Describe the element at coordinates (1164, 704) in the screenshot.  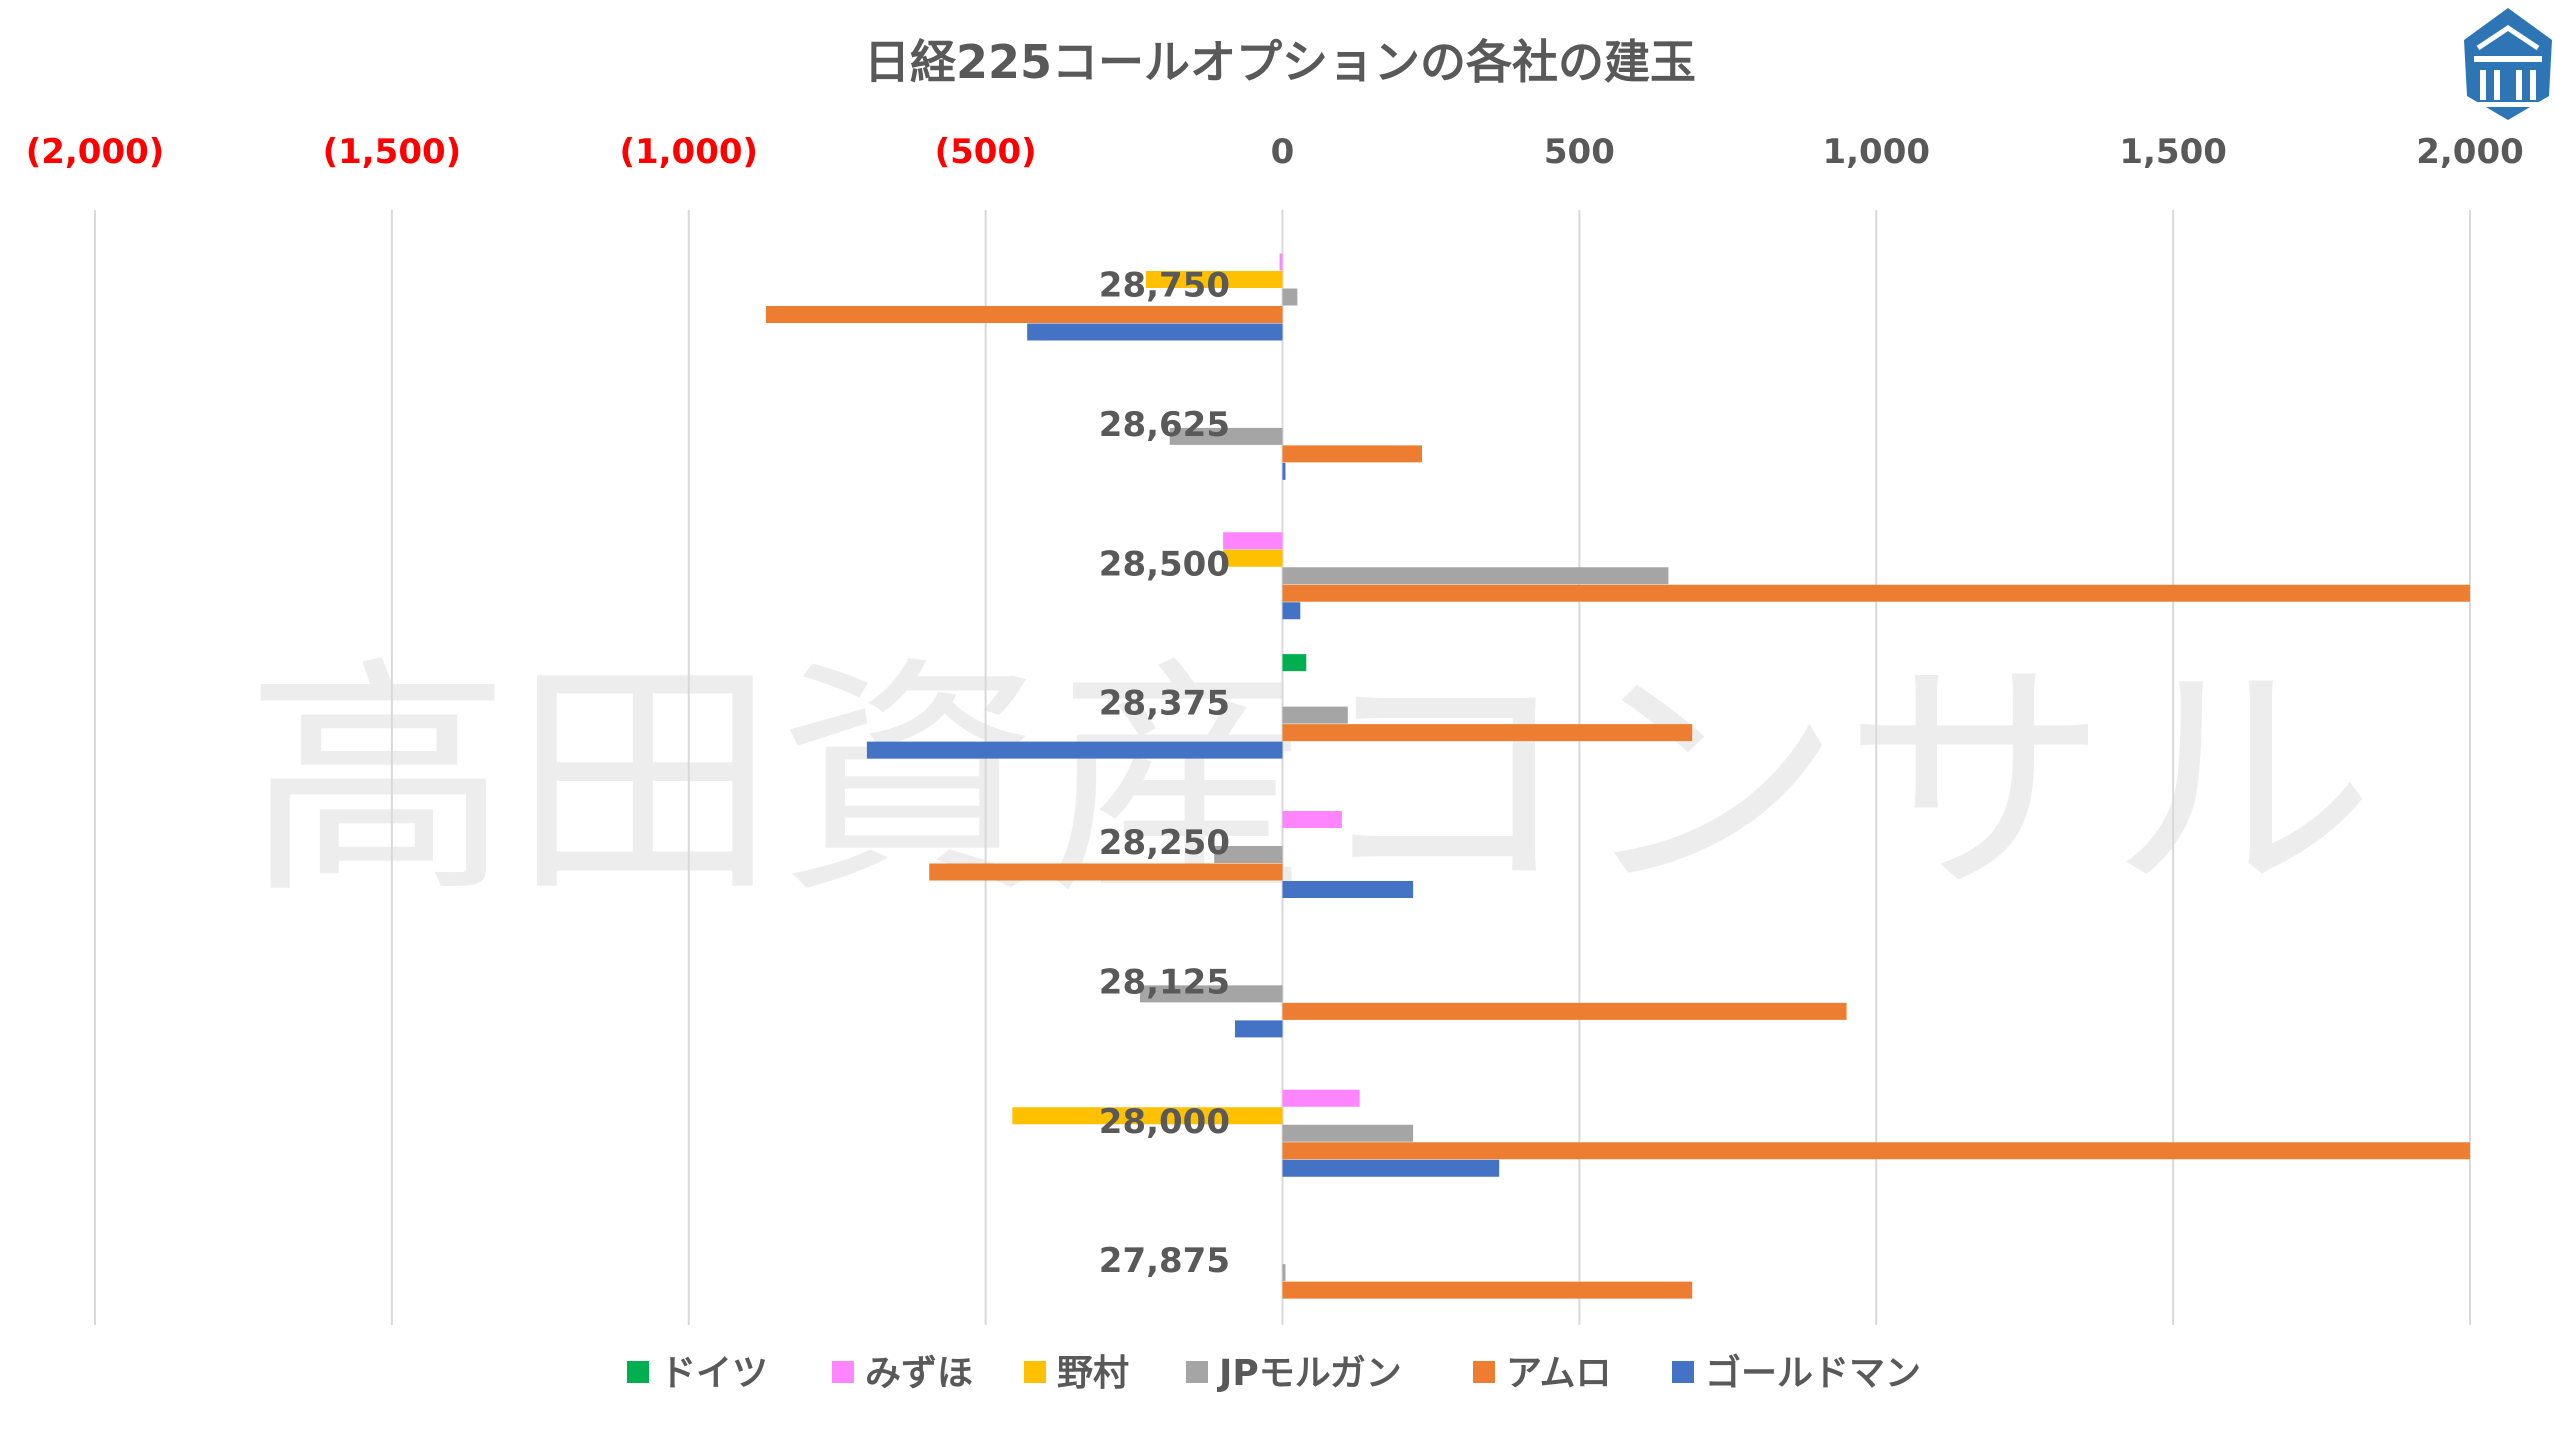
I see `category-label: 28,375` at that location.